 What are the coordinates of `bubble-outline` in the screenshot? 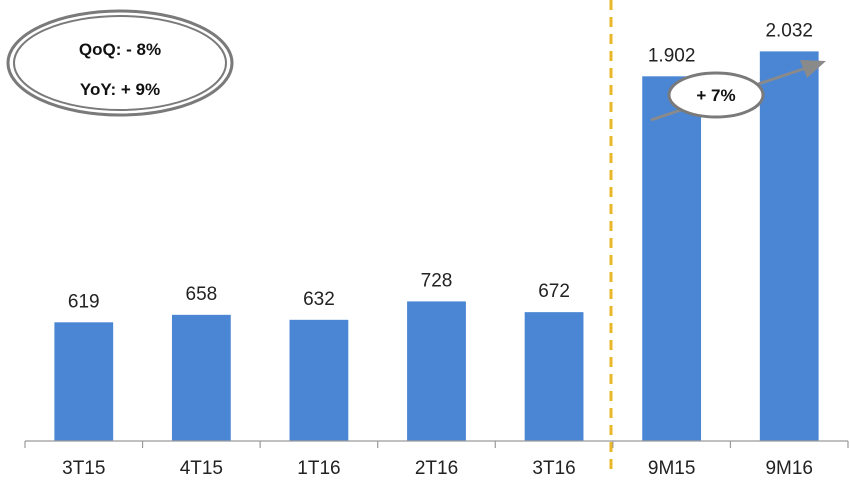 It's located at (120, 63).